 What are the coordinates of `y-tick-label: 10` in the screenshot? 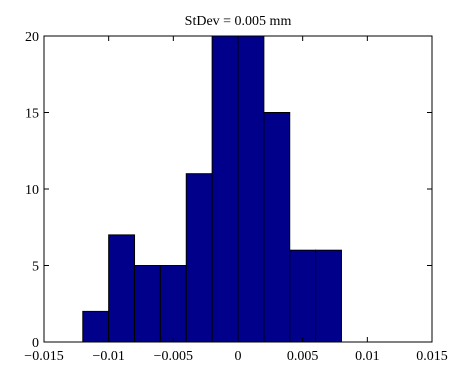 It's located at (32, 190).